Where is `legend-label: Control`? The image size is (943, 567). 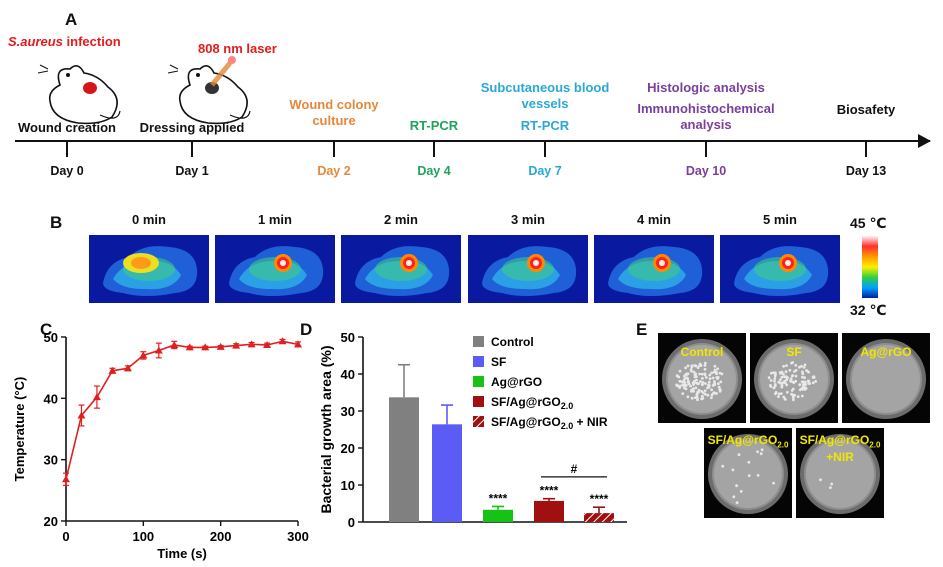 legend-label: Control is located at coordinates (512, 342).